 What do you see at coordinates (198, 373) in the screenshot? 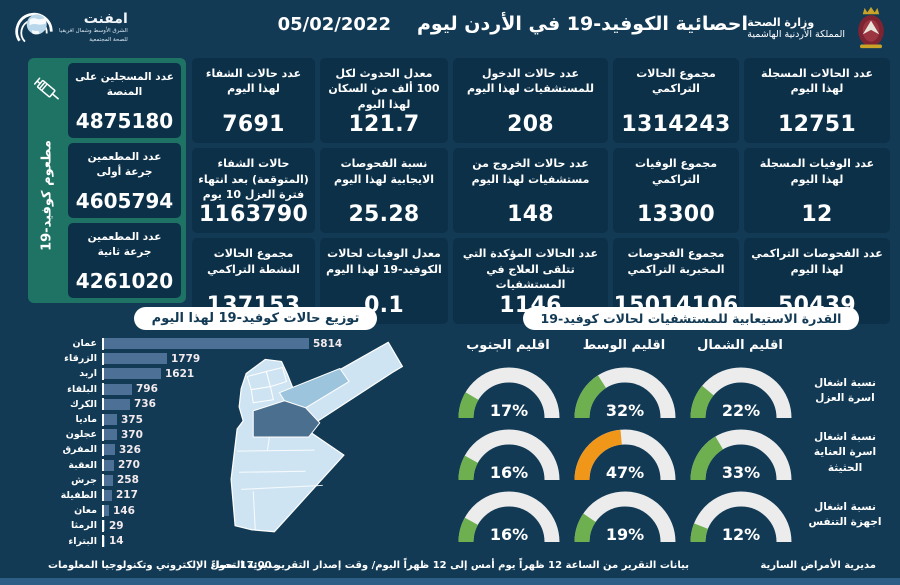
I see `bar-row: اربد 1621` at bounding box center [198, 373].